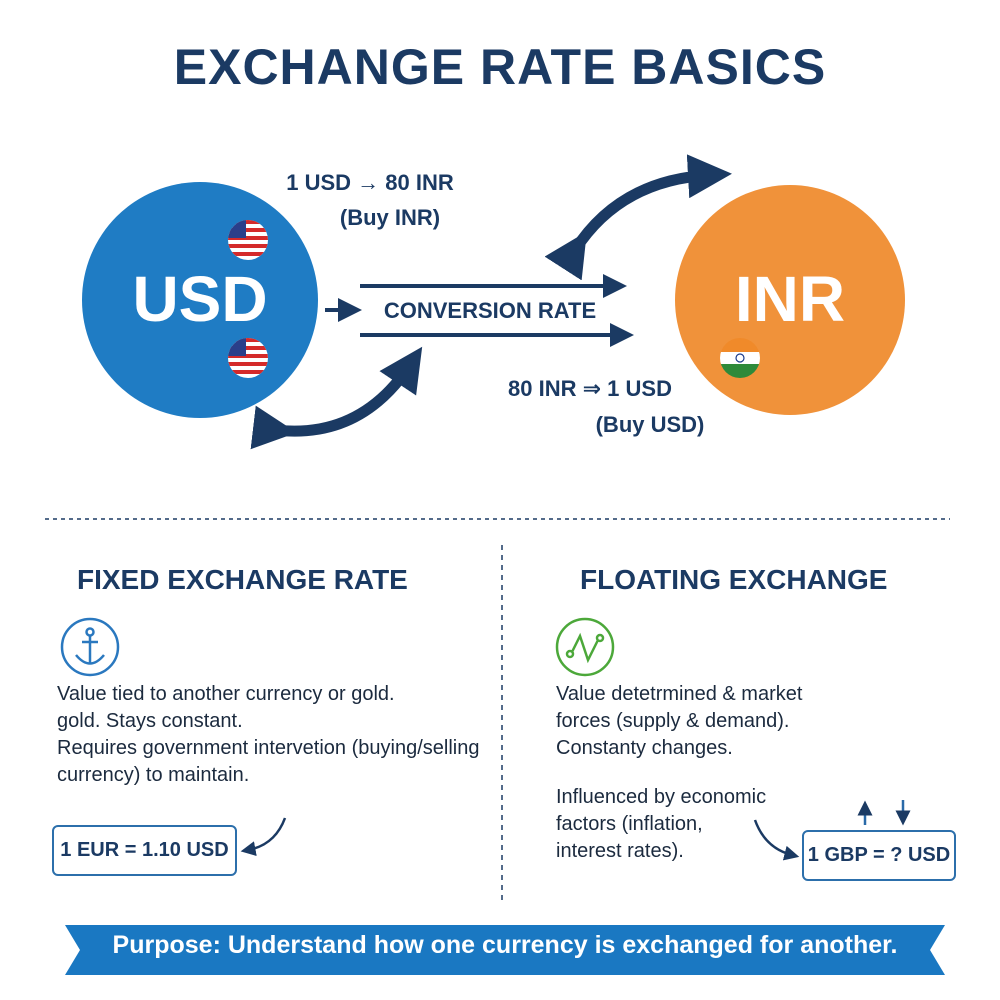 The width and height of the screenshot is (1000, 1000). Describe the element at coordinates (370, 182) in the screenshot. I see `usd-to-inr-rate: 1 USD → 80 INR` at that location.